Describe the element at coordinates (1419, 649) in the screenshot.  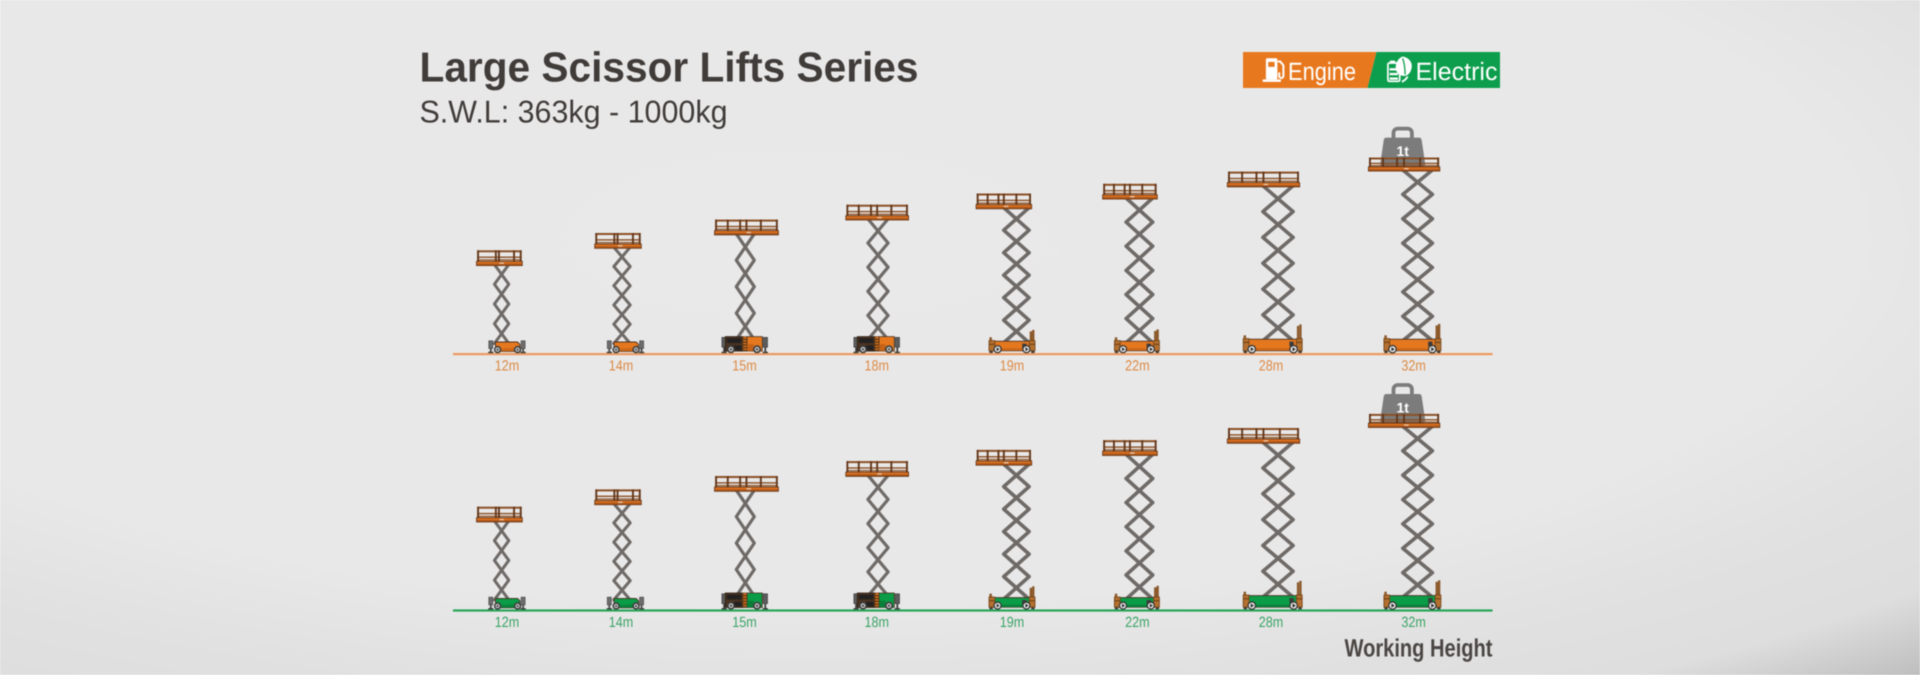
I see `svg-text: Working Height` at that location.